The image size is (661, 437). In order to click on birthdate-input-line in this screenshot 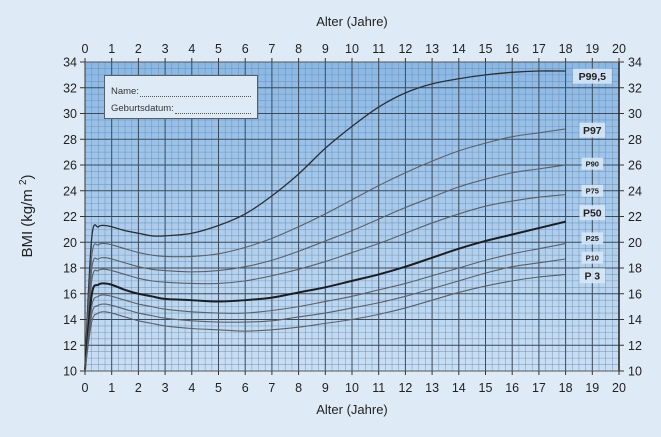, I will do `click(212, 109)`.